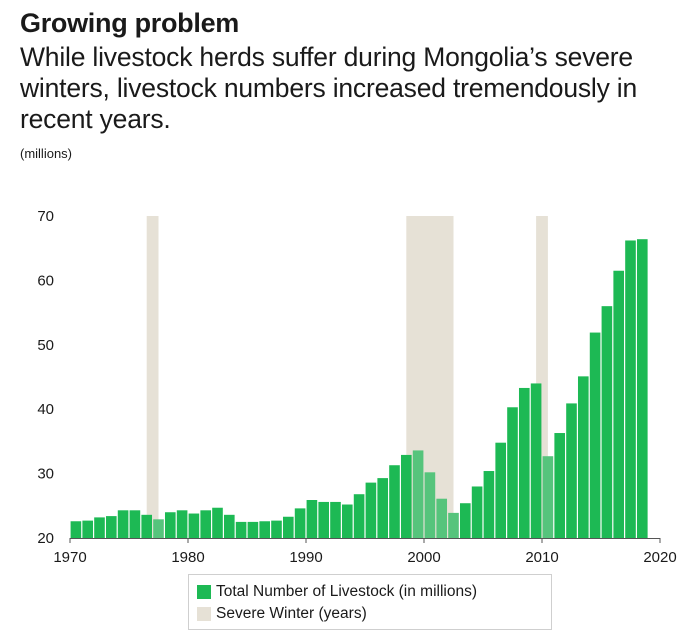 The width and height of the screenshot is (700, 644). What do you see at coordinates (607, 422) in the screenshot?
I see `bar-2015` at bounding box center [607, 422].